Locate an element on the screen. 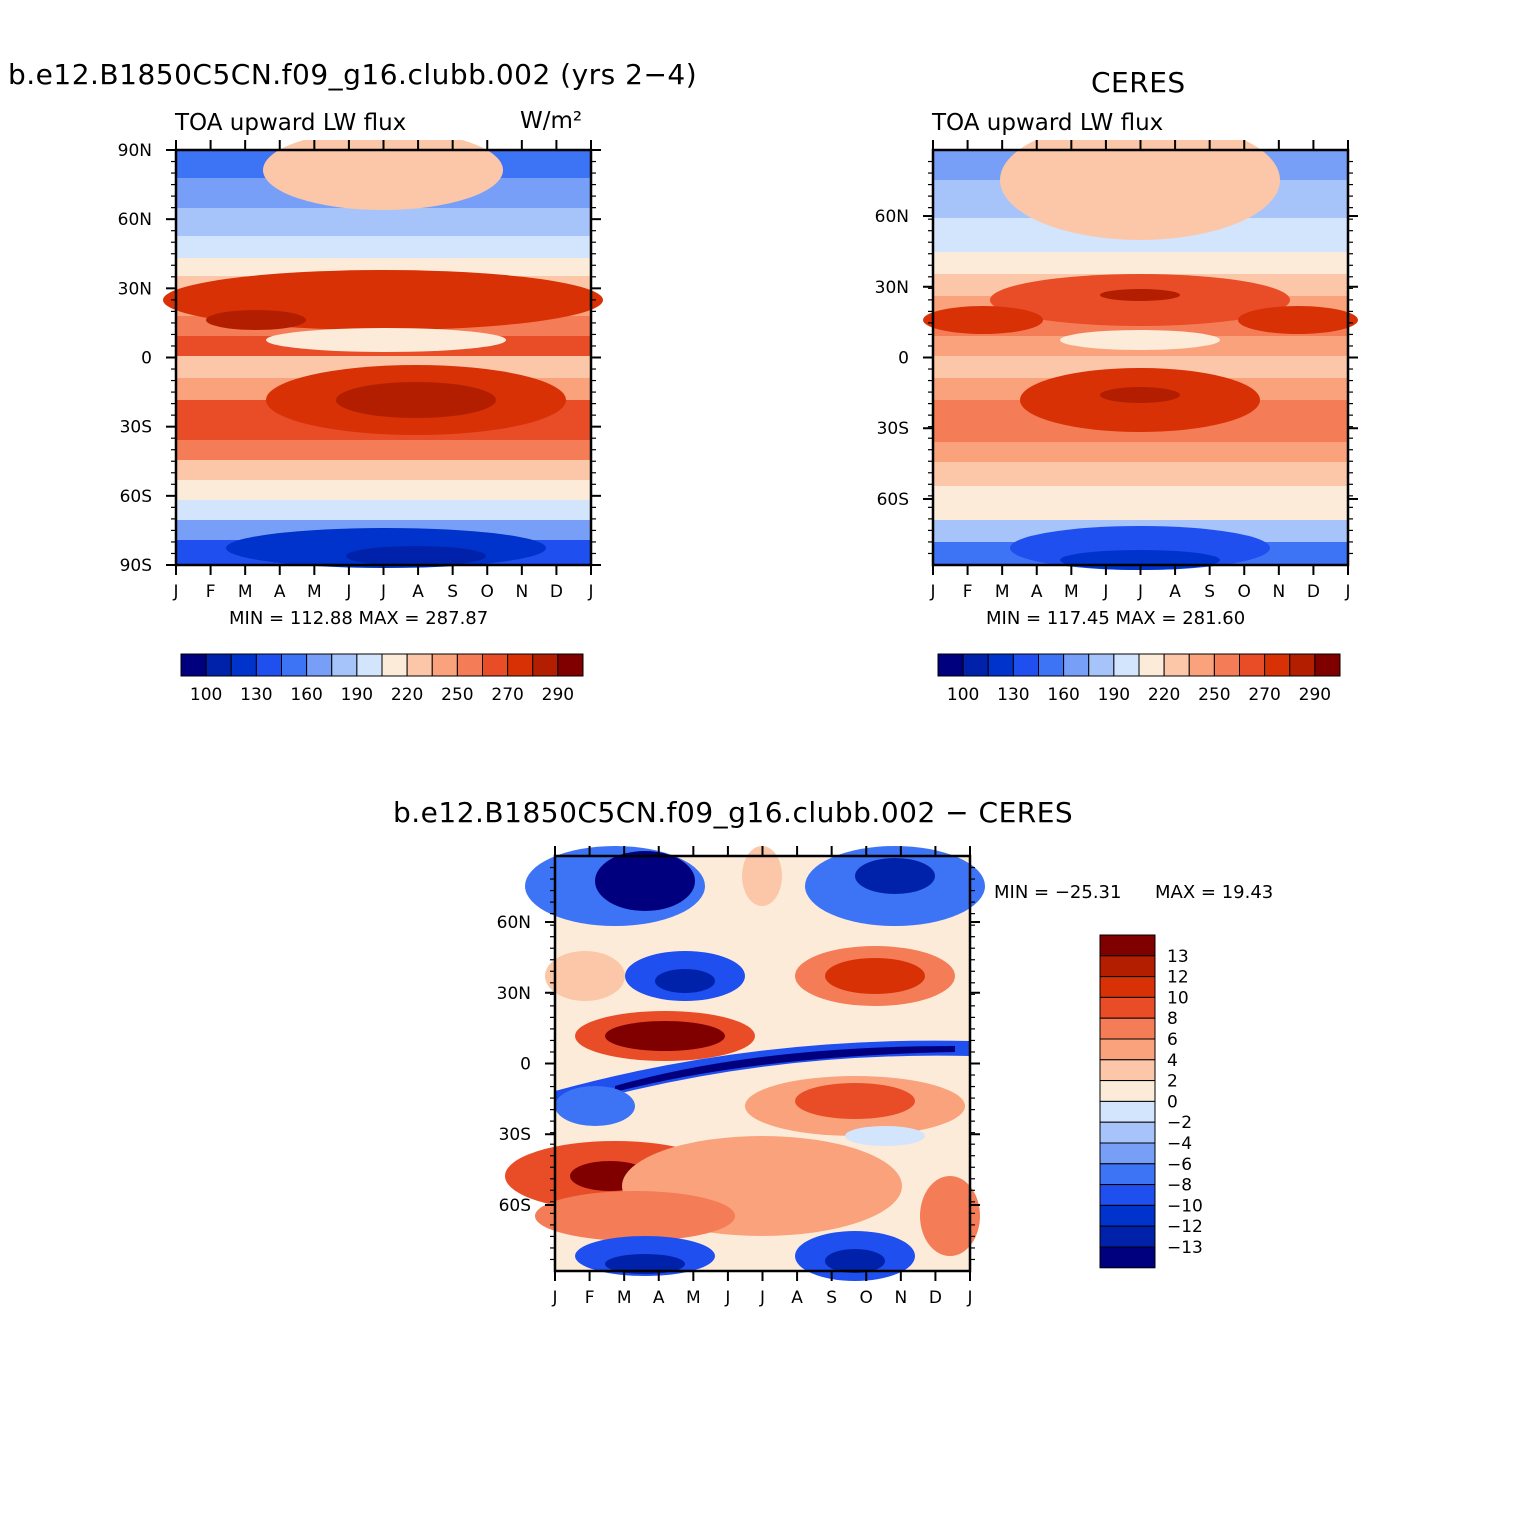 The height and width of the screenshot is (1524, 1524). panel2-min-max: MIN = 117.45 MAX = 281.60 is located at coordinates (1116, 618).